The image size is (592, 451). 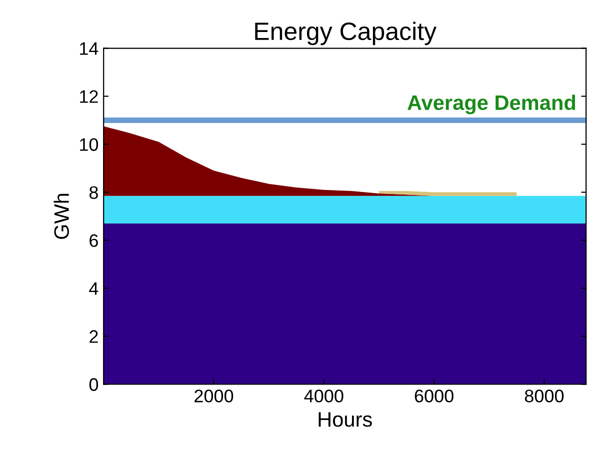 I want to click on y-tick-label: 6, so click(x=94, y=240).